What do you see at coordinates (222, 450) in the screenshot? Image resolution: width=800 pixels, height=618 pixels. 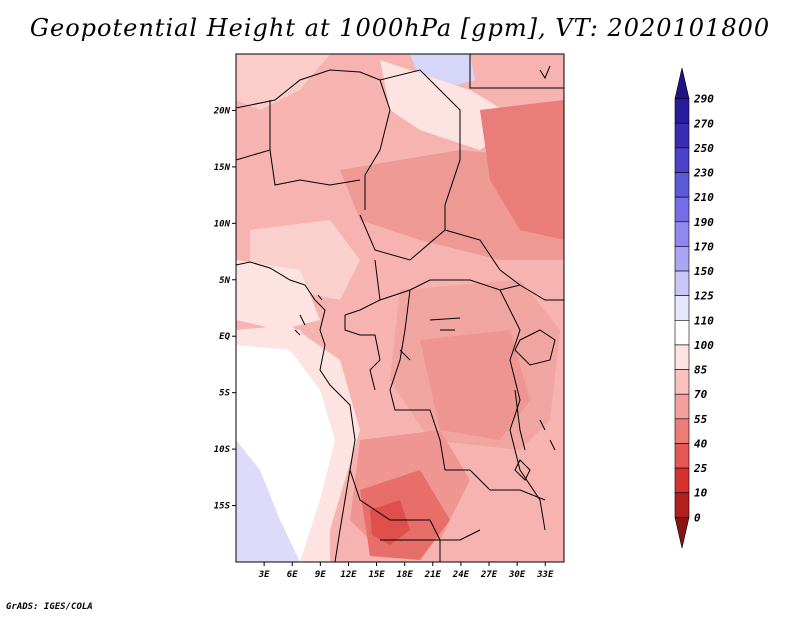 I see `lat-label: 10S` at bounding box center [222, 450].